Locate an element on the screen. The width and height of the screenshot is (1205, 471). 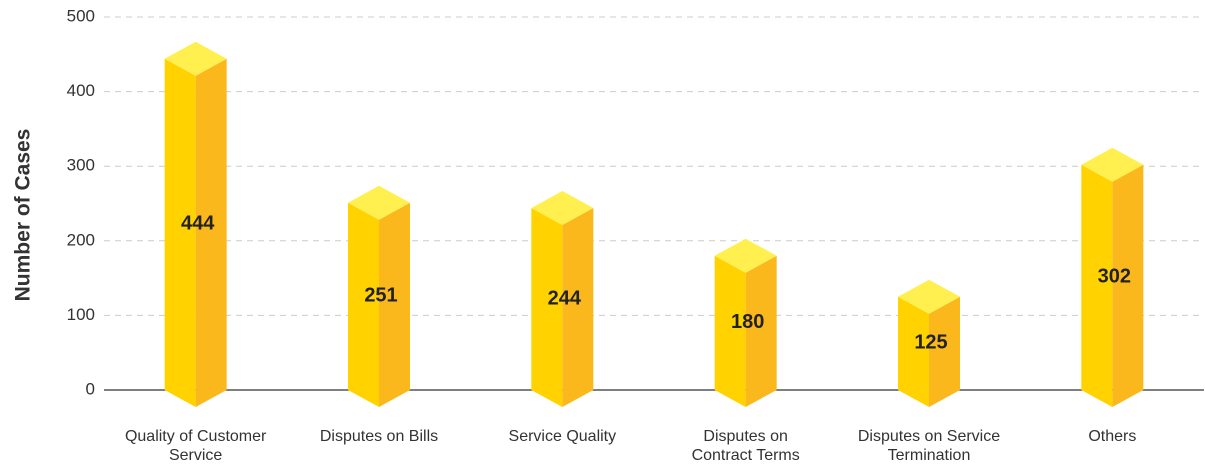
value-label: 251 is located at coordinates (380, 296).